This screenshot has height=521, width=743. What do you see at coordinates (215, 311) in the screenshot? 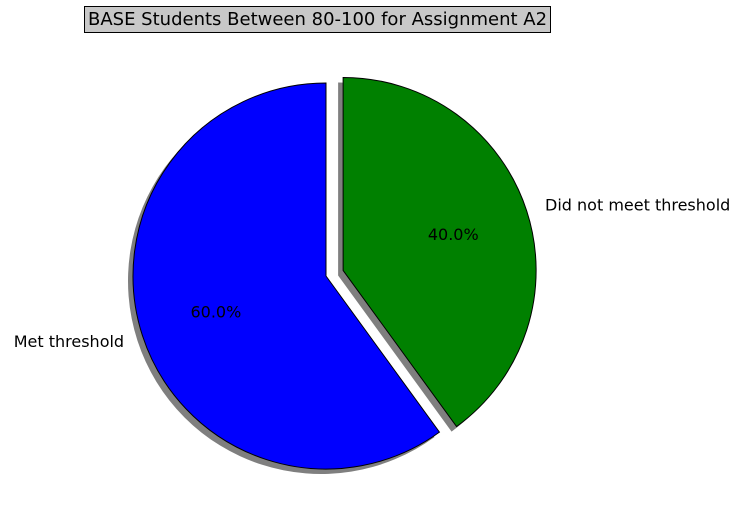
I see `pct-label-met-threshold: 60.0%` at bounding box center [215, 311].